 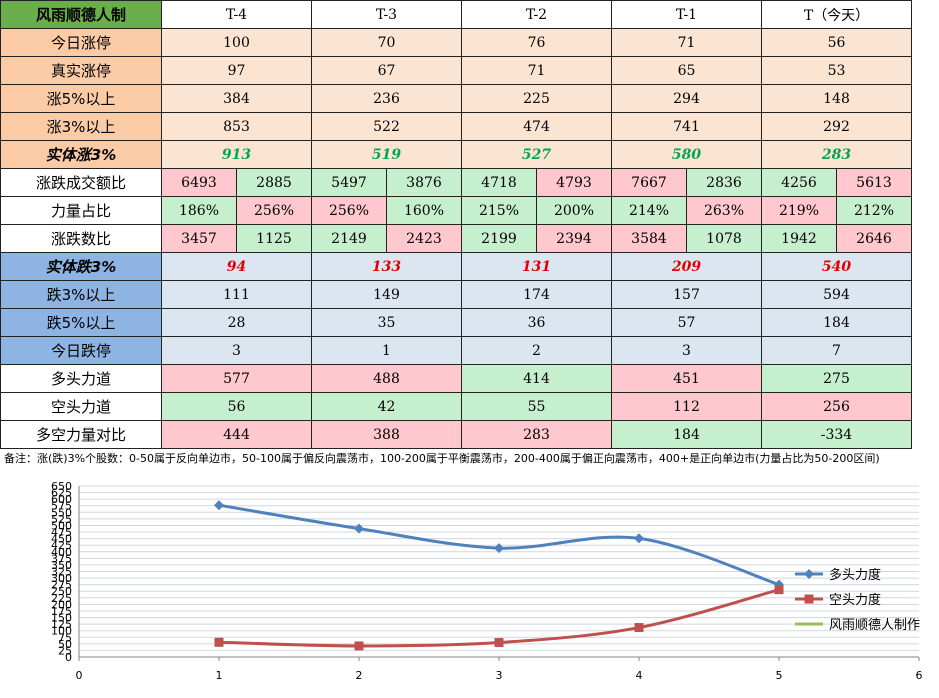 What do you see at coordinates (61, 552) in the screenshot?
I see `y-tick-label: 400` at bounding box center [61, 552].